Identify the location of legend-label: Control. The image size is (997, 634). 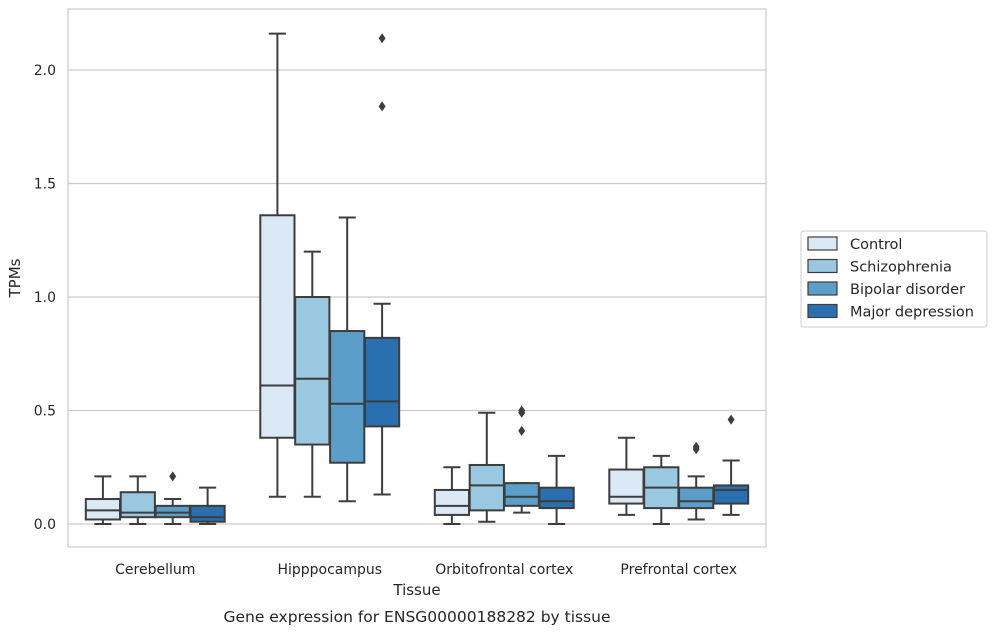
(876, 245).